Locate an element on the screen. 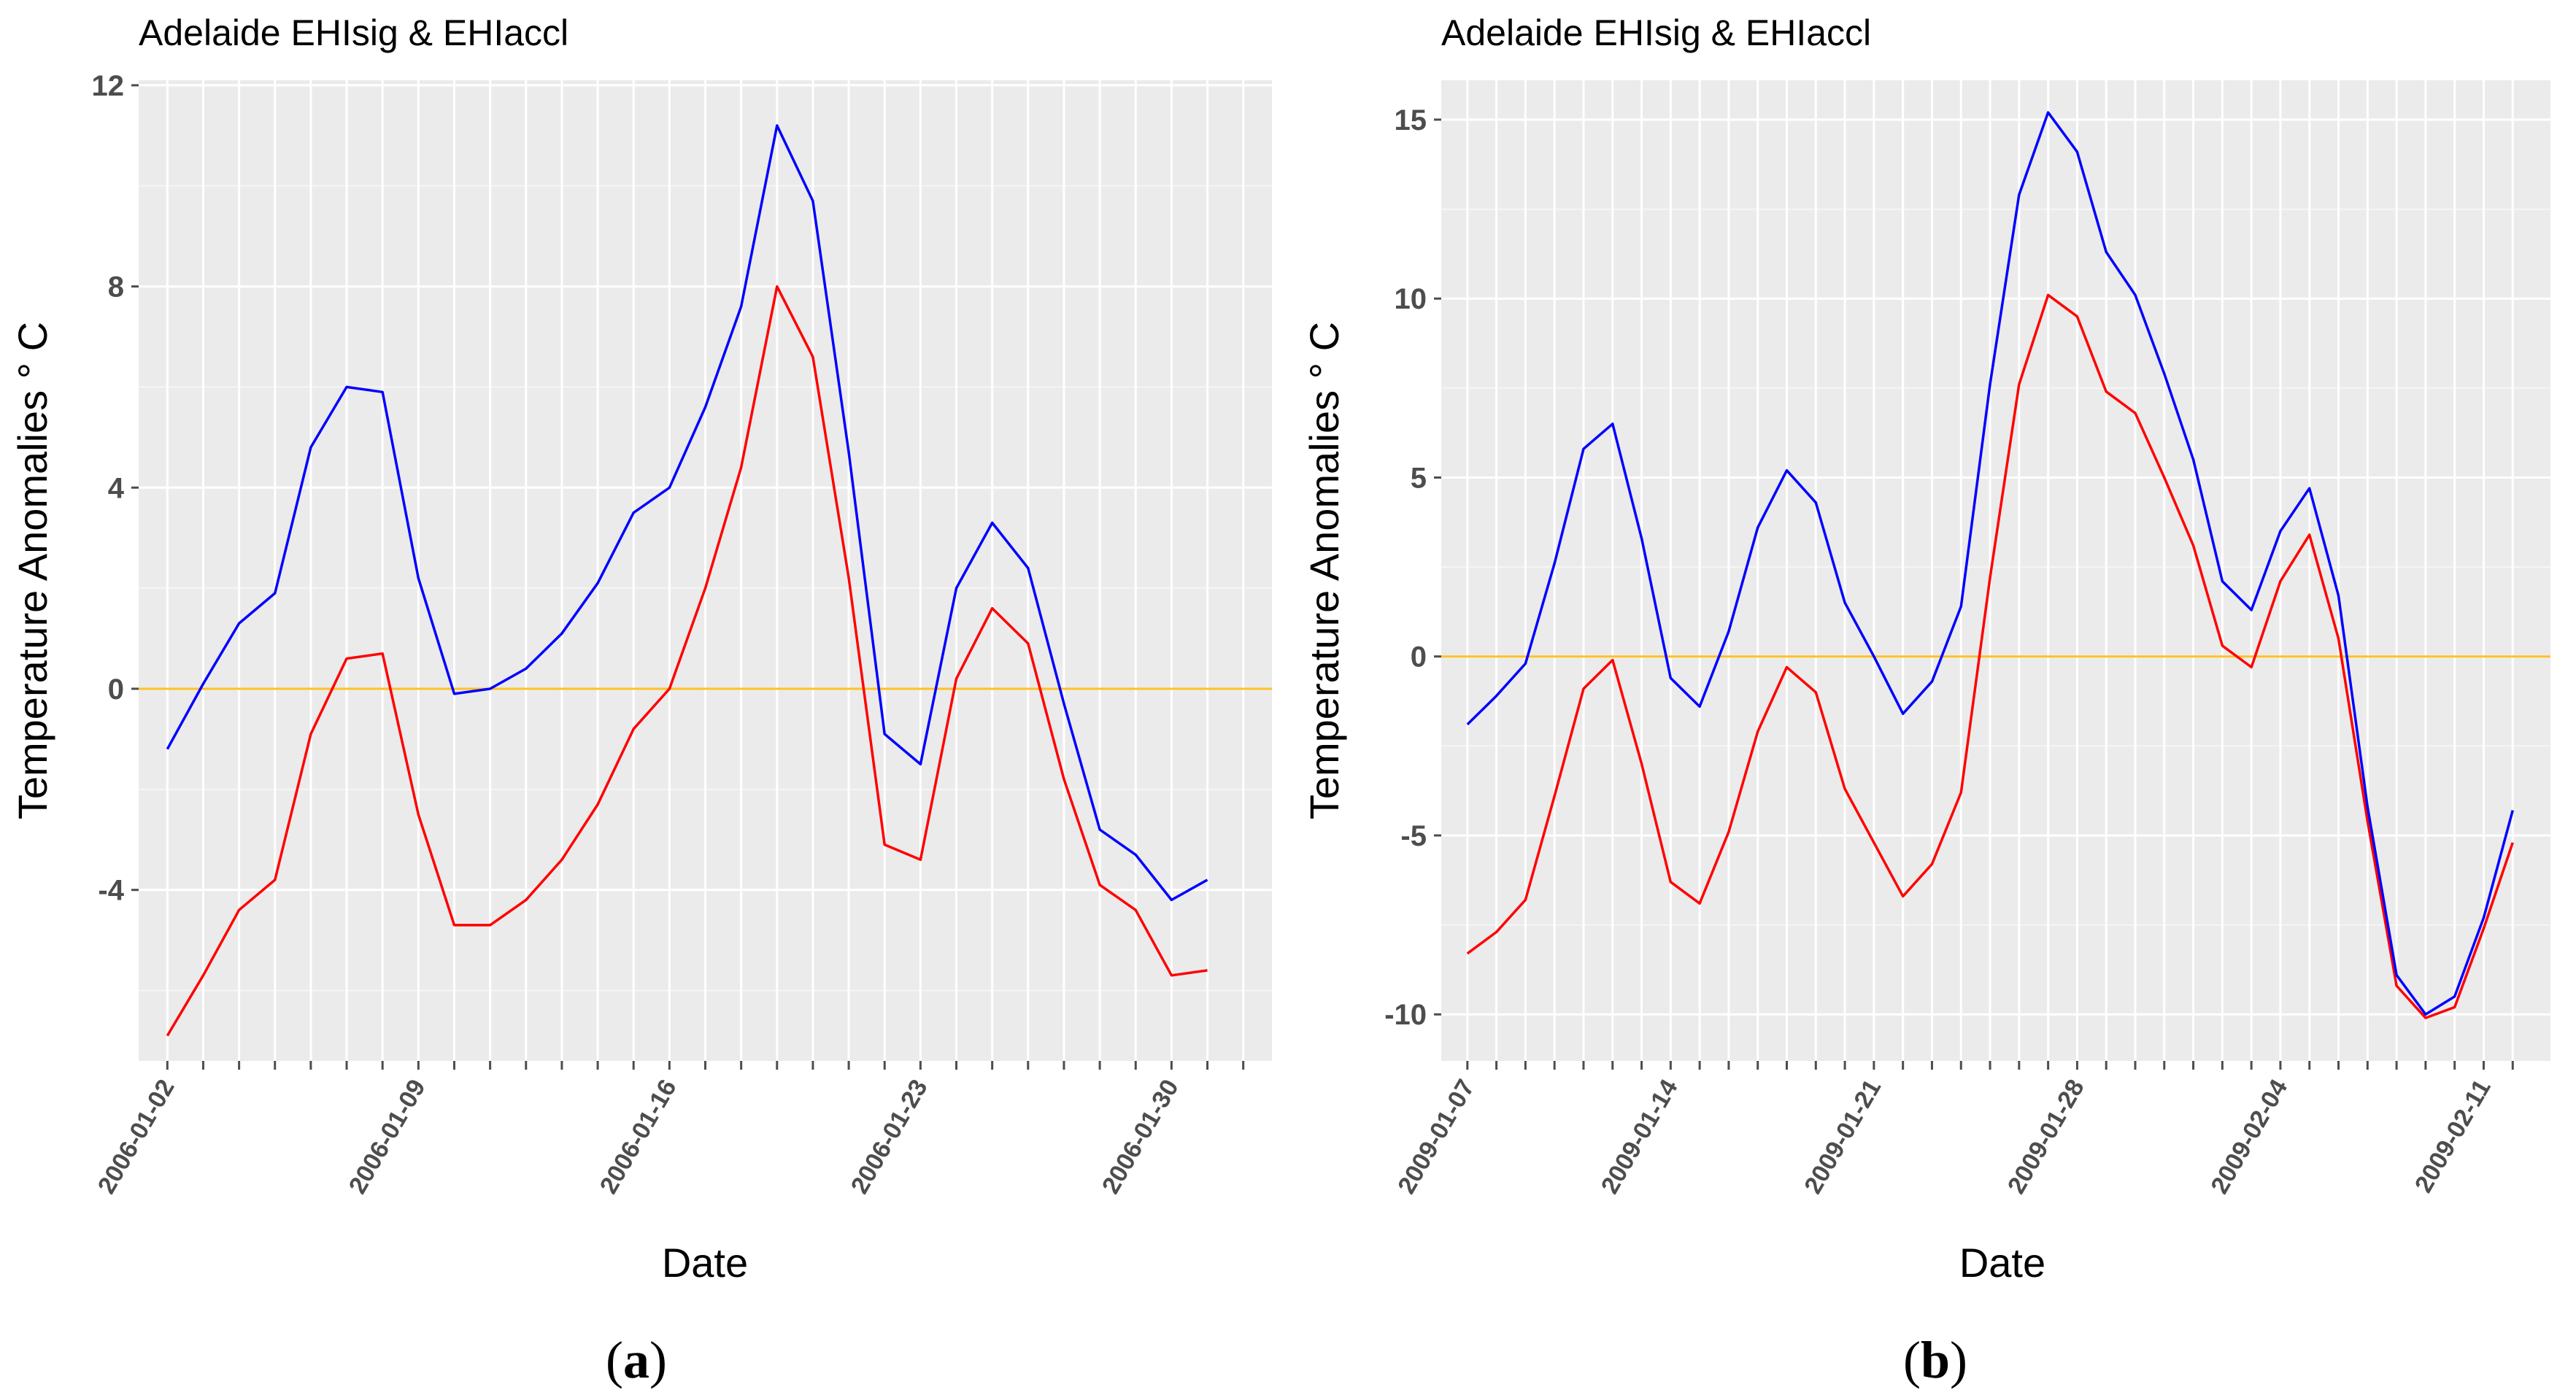 Image resolution: width=2576 pixels, height=1398 pixels. panel-b-y-tick-label: 0 is located at coordinates (1419, 657).